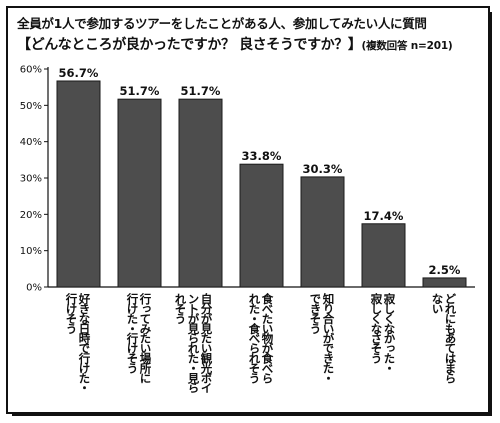 Image resolution: width=500 pixels, height=423 pixels. I want to click on category-label: 自分が見たい観光ポイ, so click(207, 342).